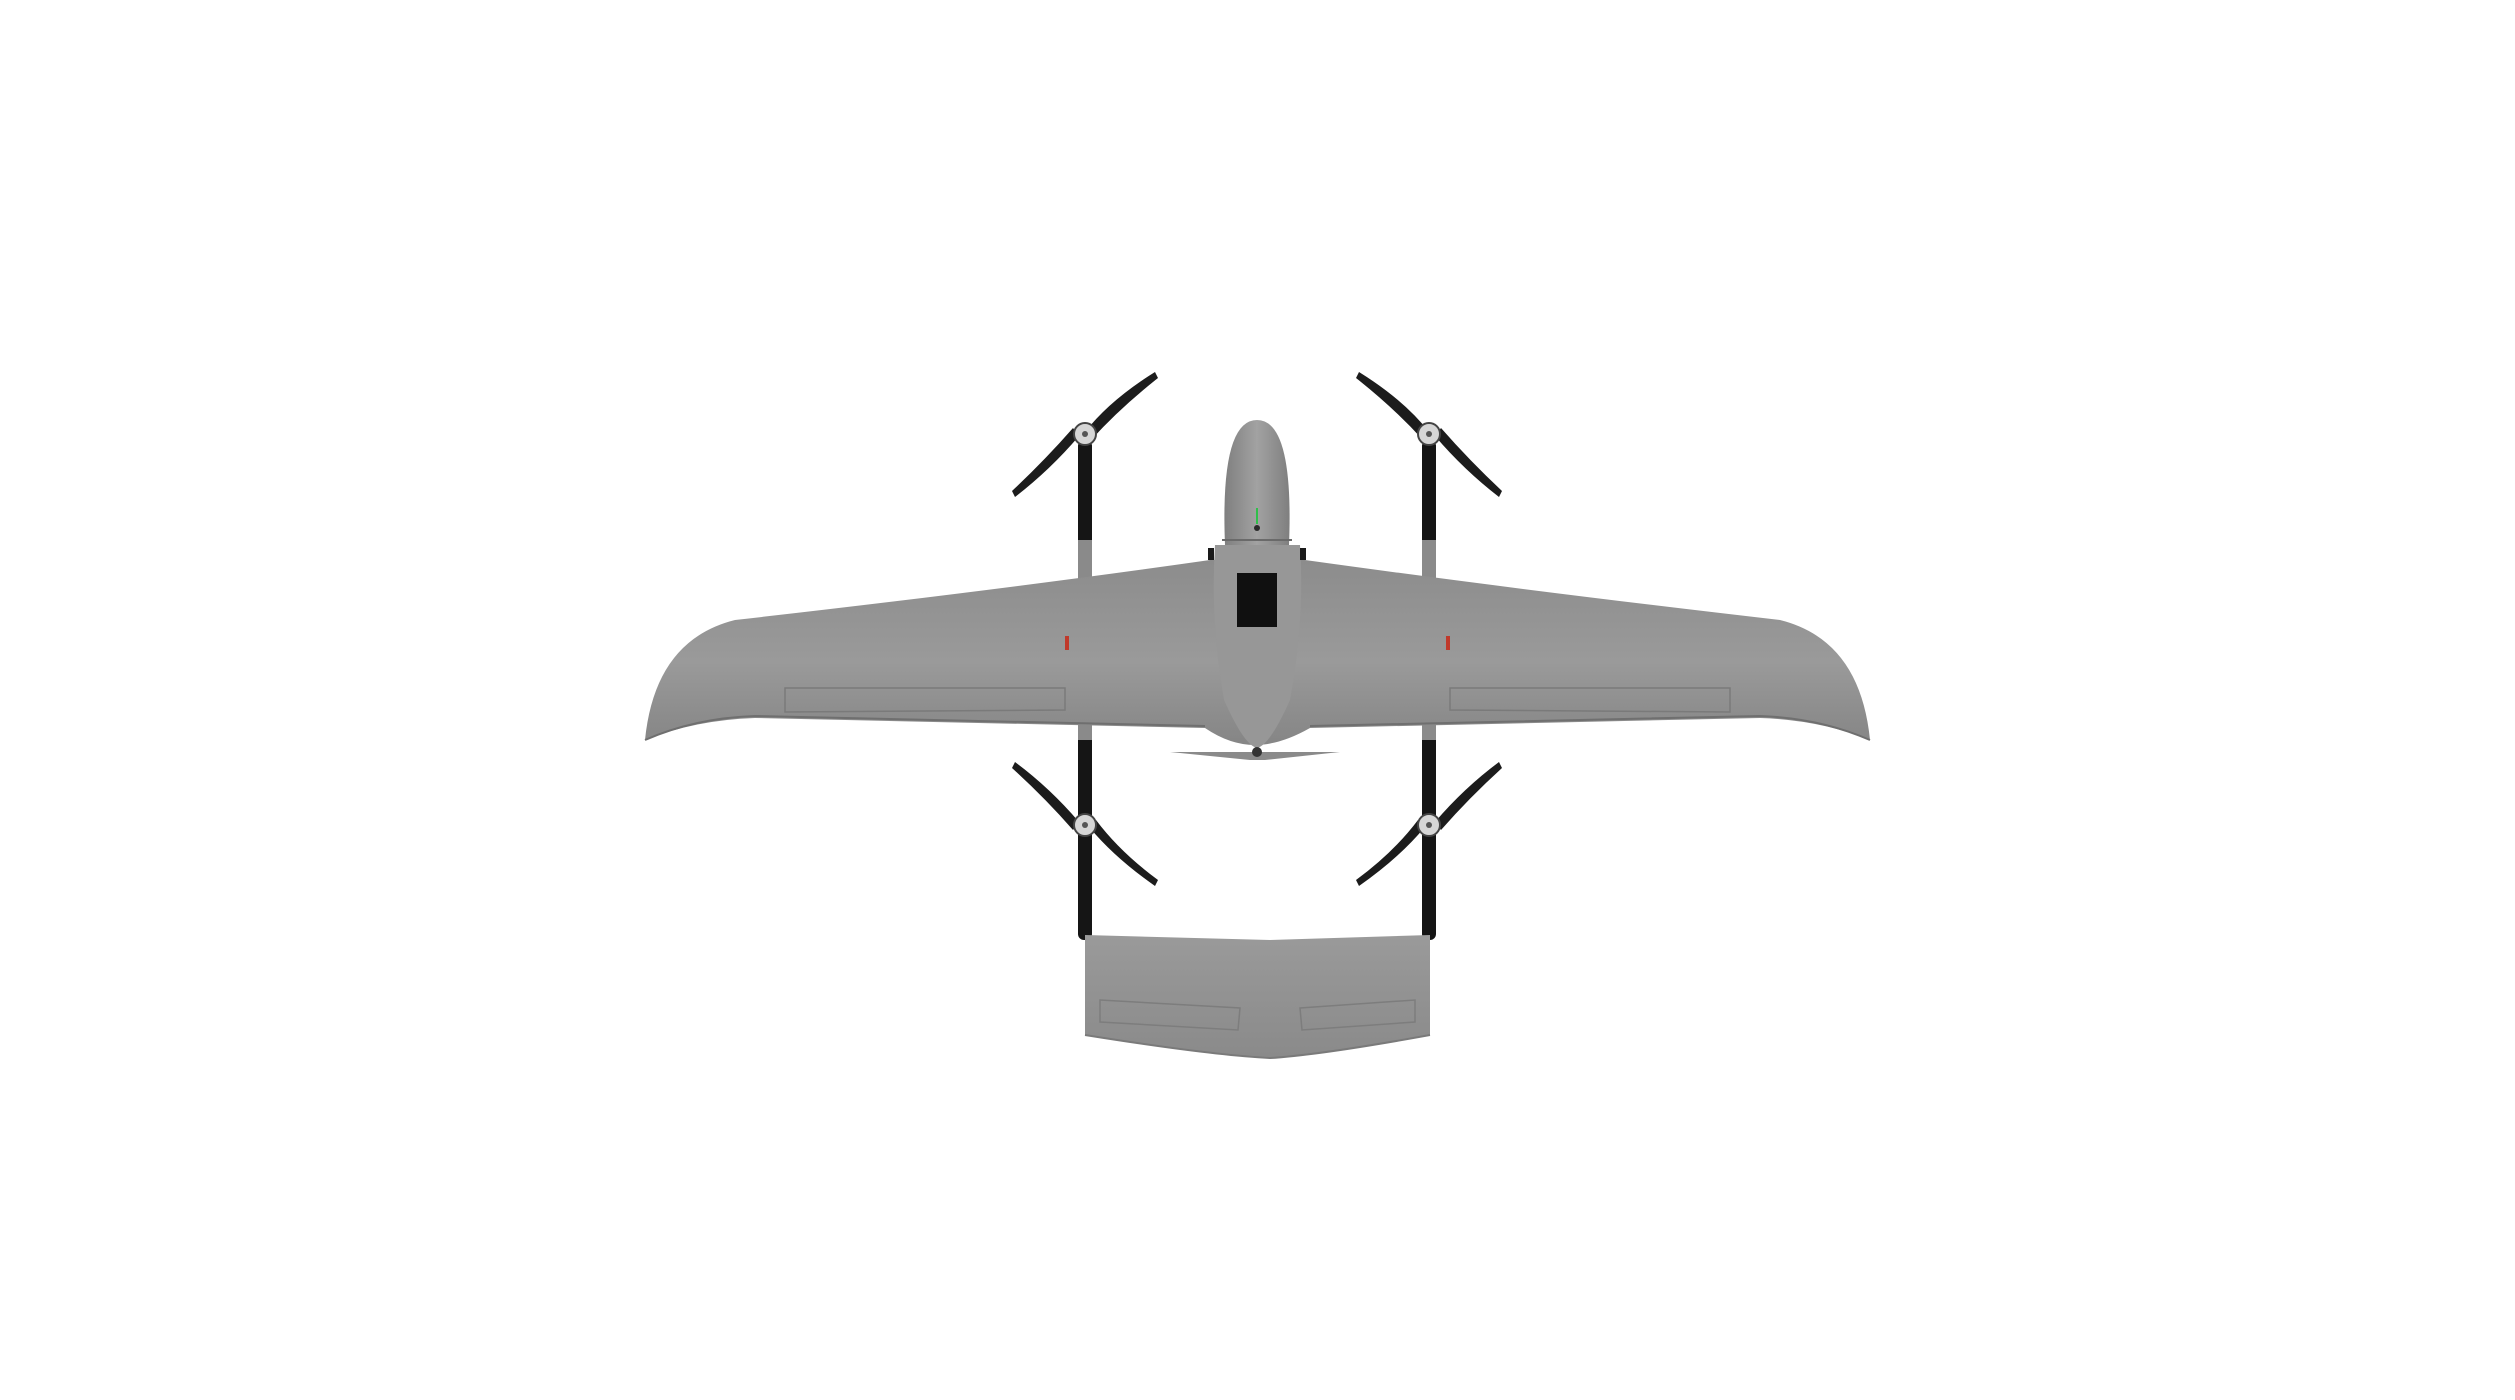 The height and width of the screenshot is (1400, 2515). What do you see at coordinates (1448, 643) in the screenshot?
I see `right-nav-light` at bounding box center [1448, 643].